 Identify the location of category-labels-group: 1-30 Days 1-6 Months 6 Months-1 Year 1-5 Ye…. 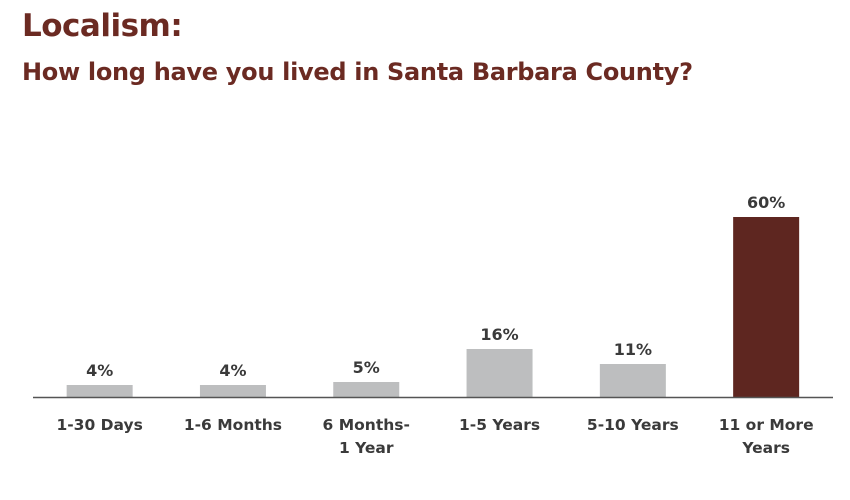
(434, 436).